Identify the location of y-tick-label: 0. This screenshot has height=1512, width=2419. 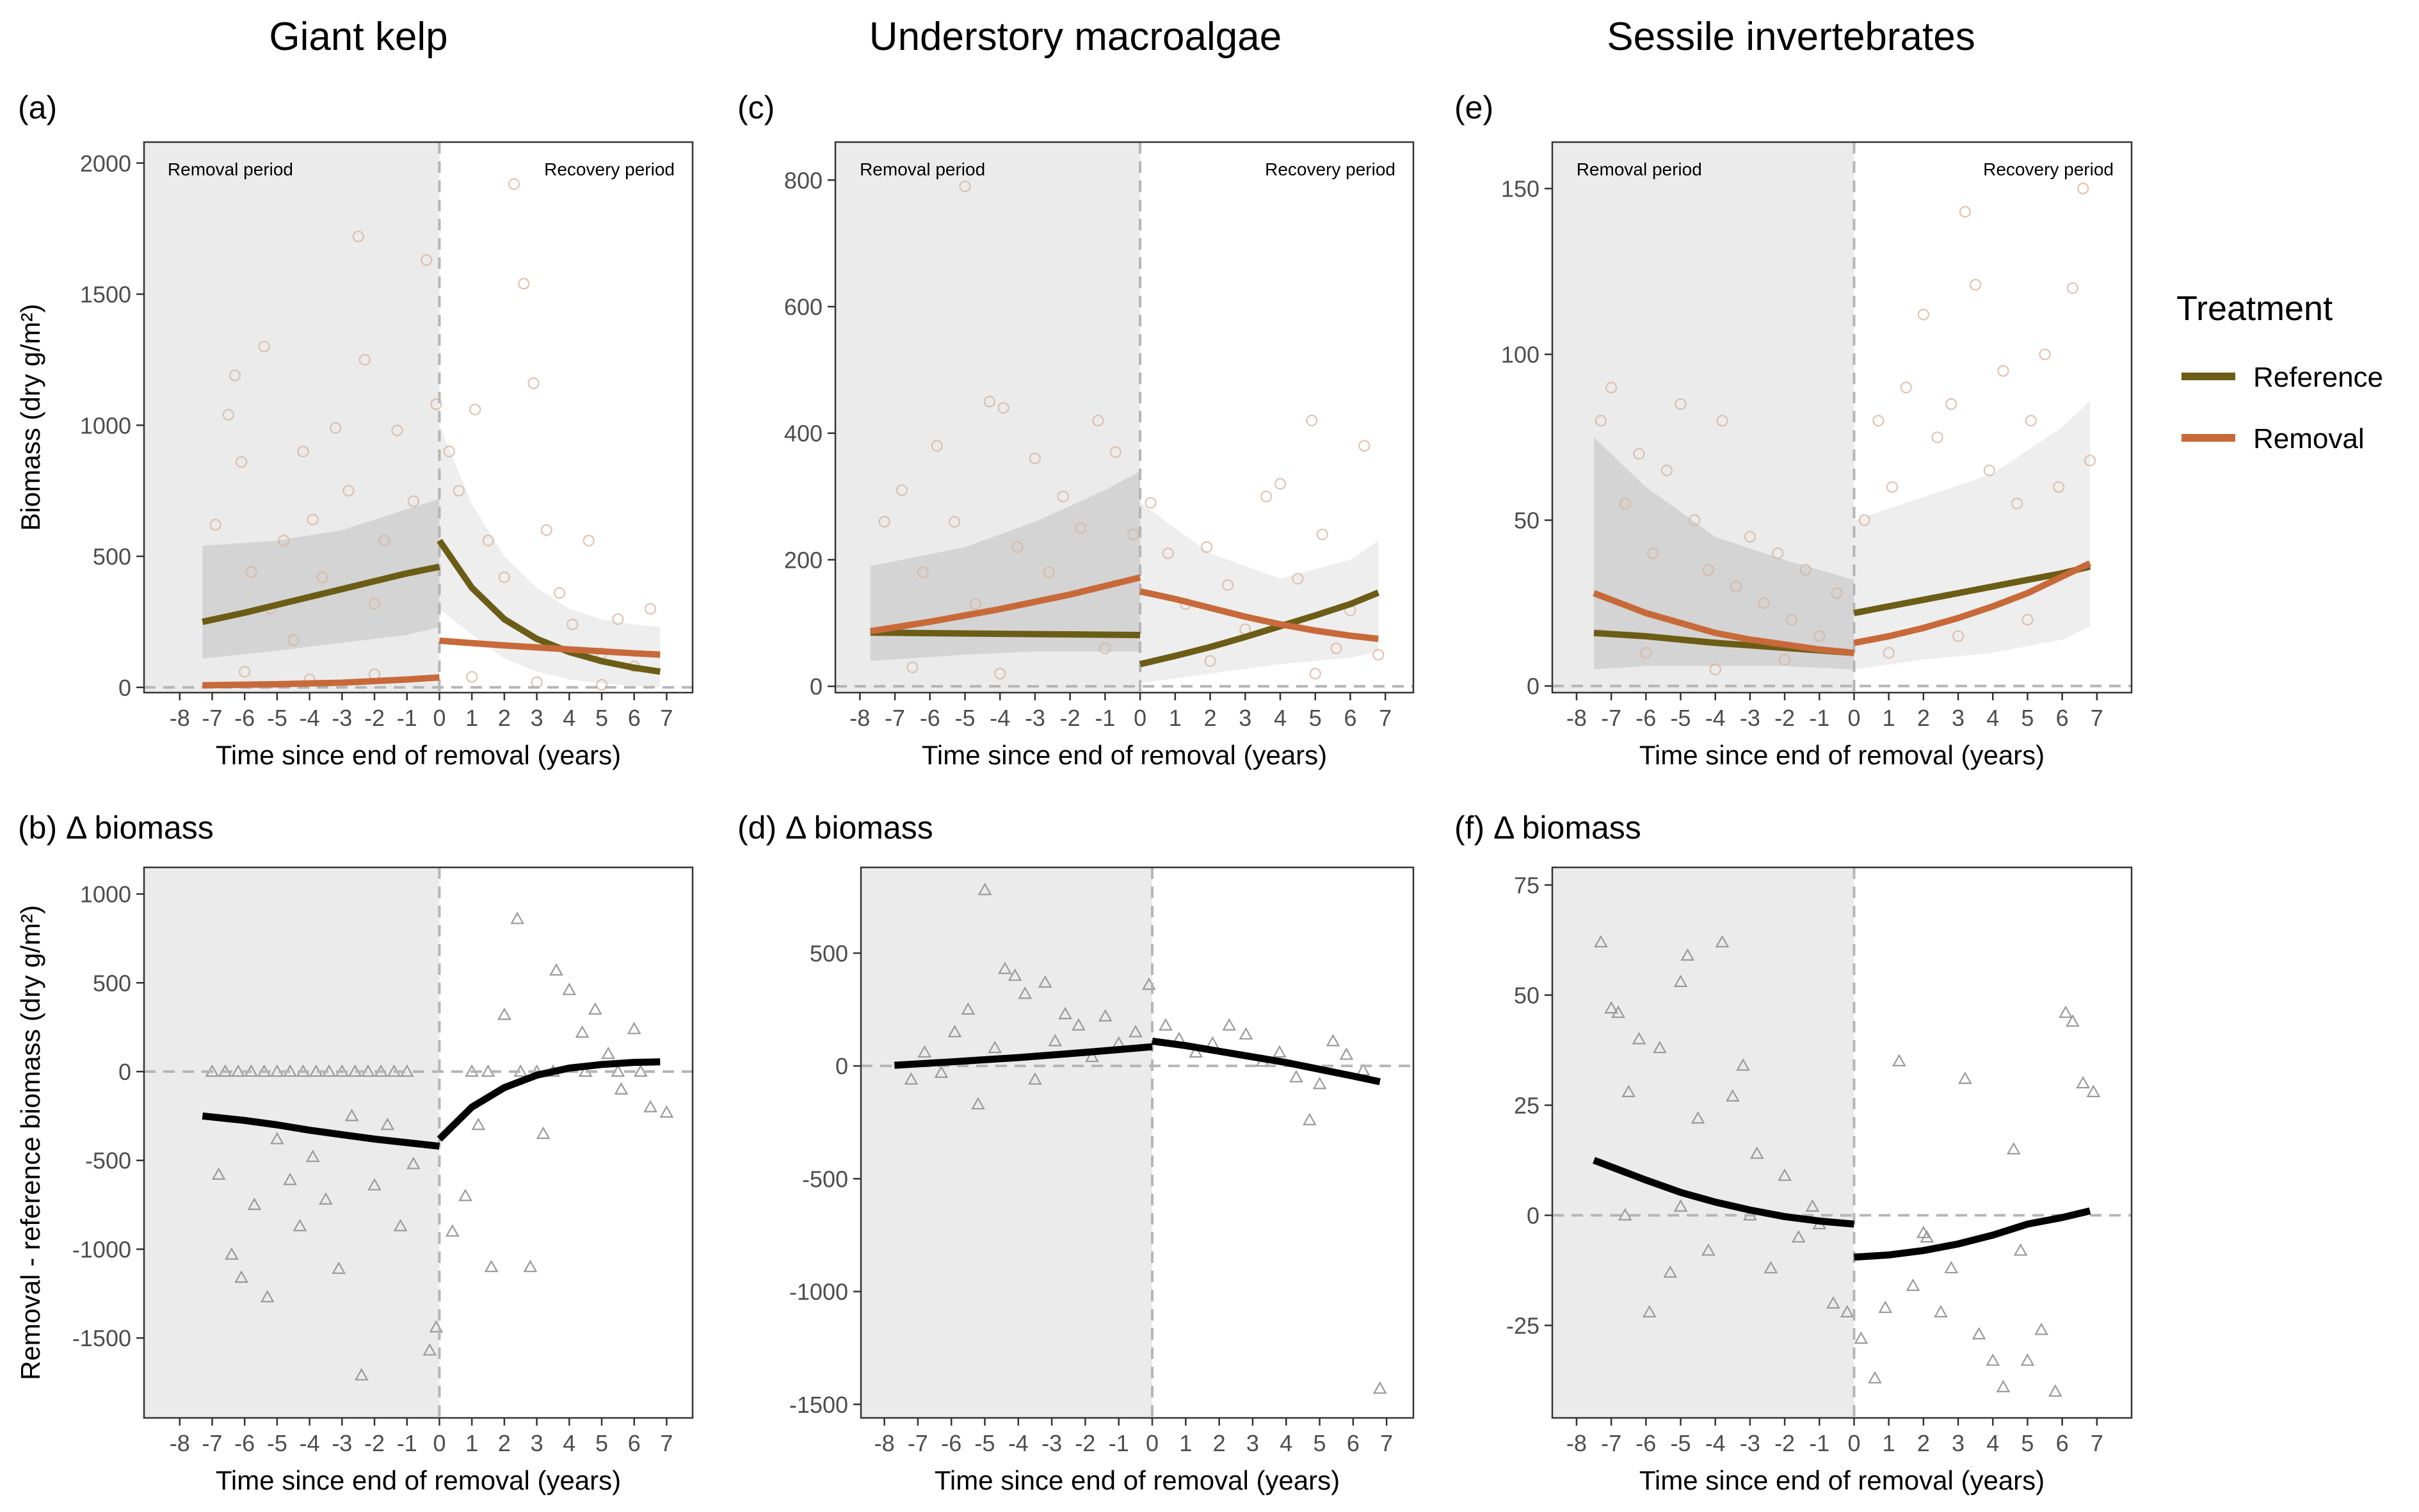
(1533, 1216).